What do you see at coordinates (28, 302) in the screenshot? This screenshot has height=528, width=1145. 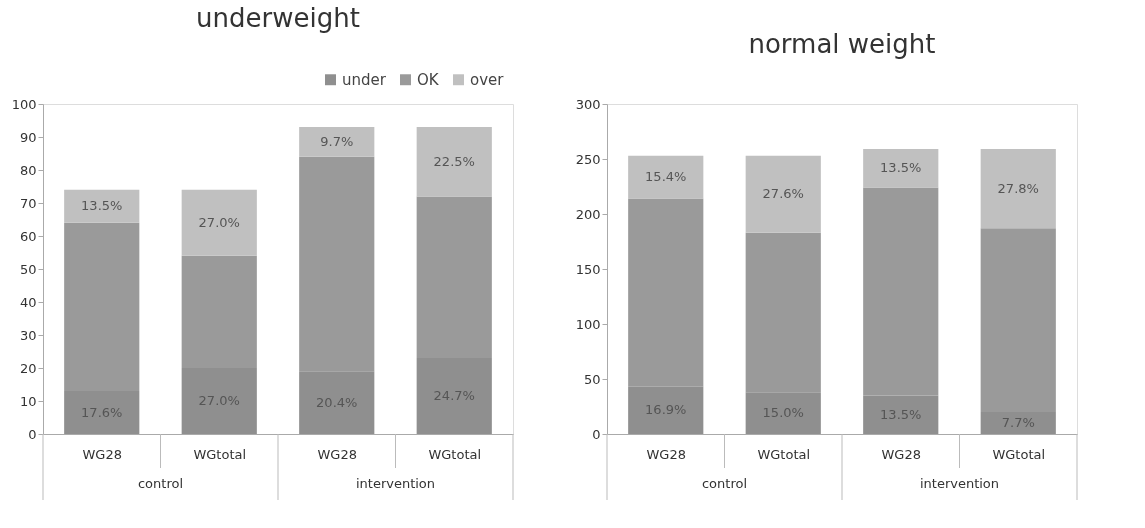 I see `y-tick-label: 40` at bounding box center [28, 302].